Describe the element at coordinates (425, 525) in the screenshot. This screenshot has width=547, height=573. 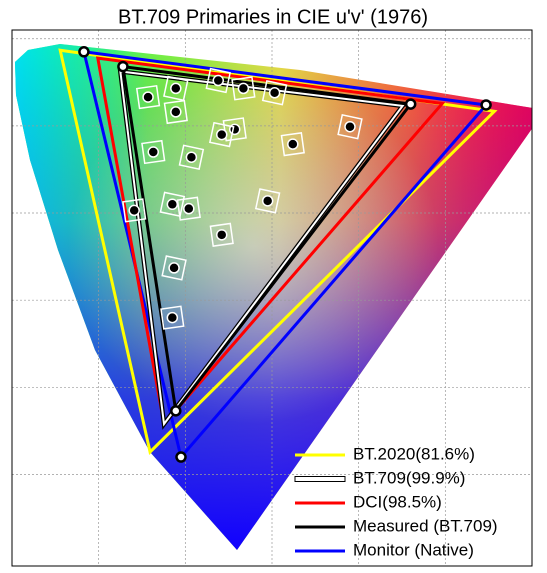
I see `legend-label: Measured (BT.709)` at that location.